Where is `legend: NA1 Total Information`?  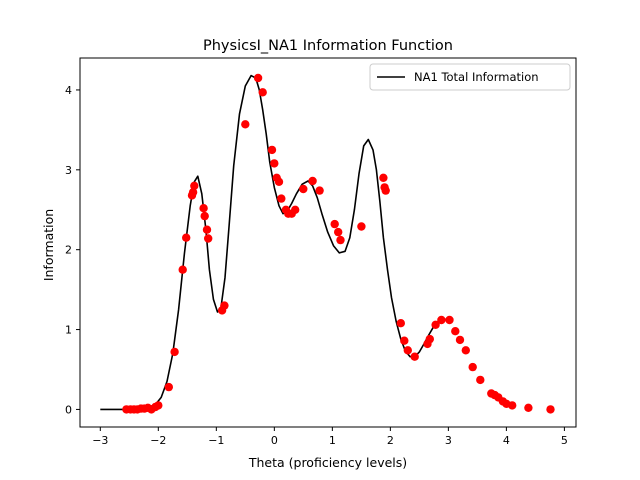 legend: NA1 Total Information is located at coordinates (470, 77).